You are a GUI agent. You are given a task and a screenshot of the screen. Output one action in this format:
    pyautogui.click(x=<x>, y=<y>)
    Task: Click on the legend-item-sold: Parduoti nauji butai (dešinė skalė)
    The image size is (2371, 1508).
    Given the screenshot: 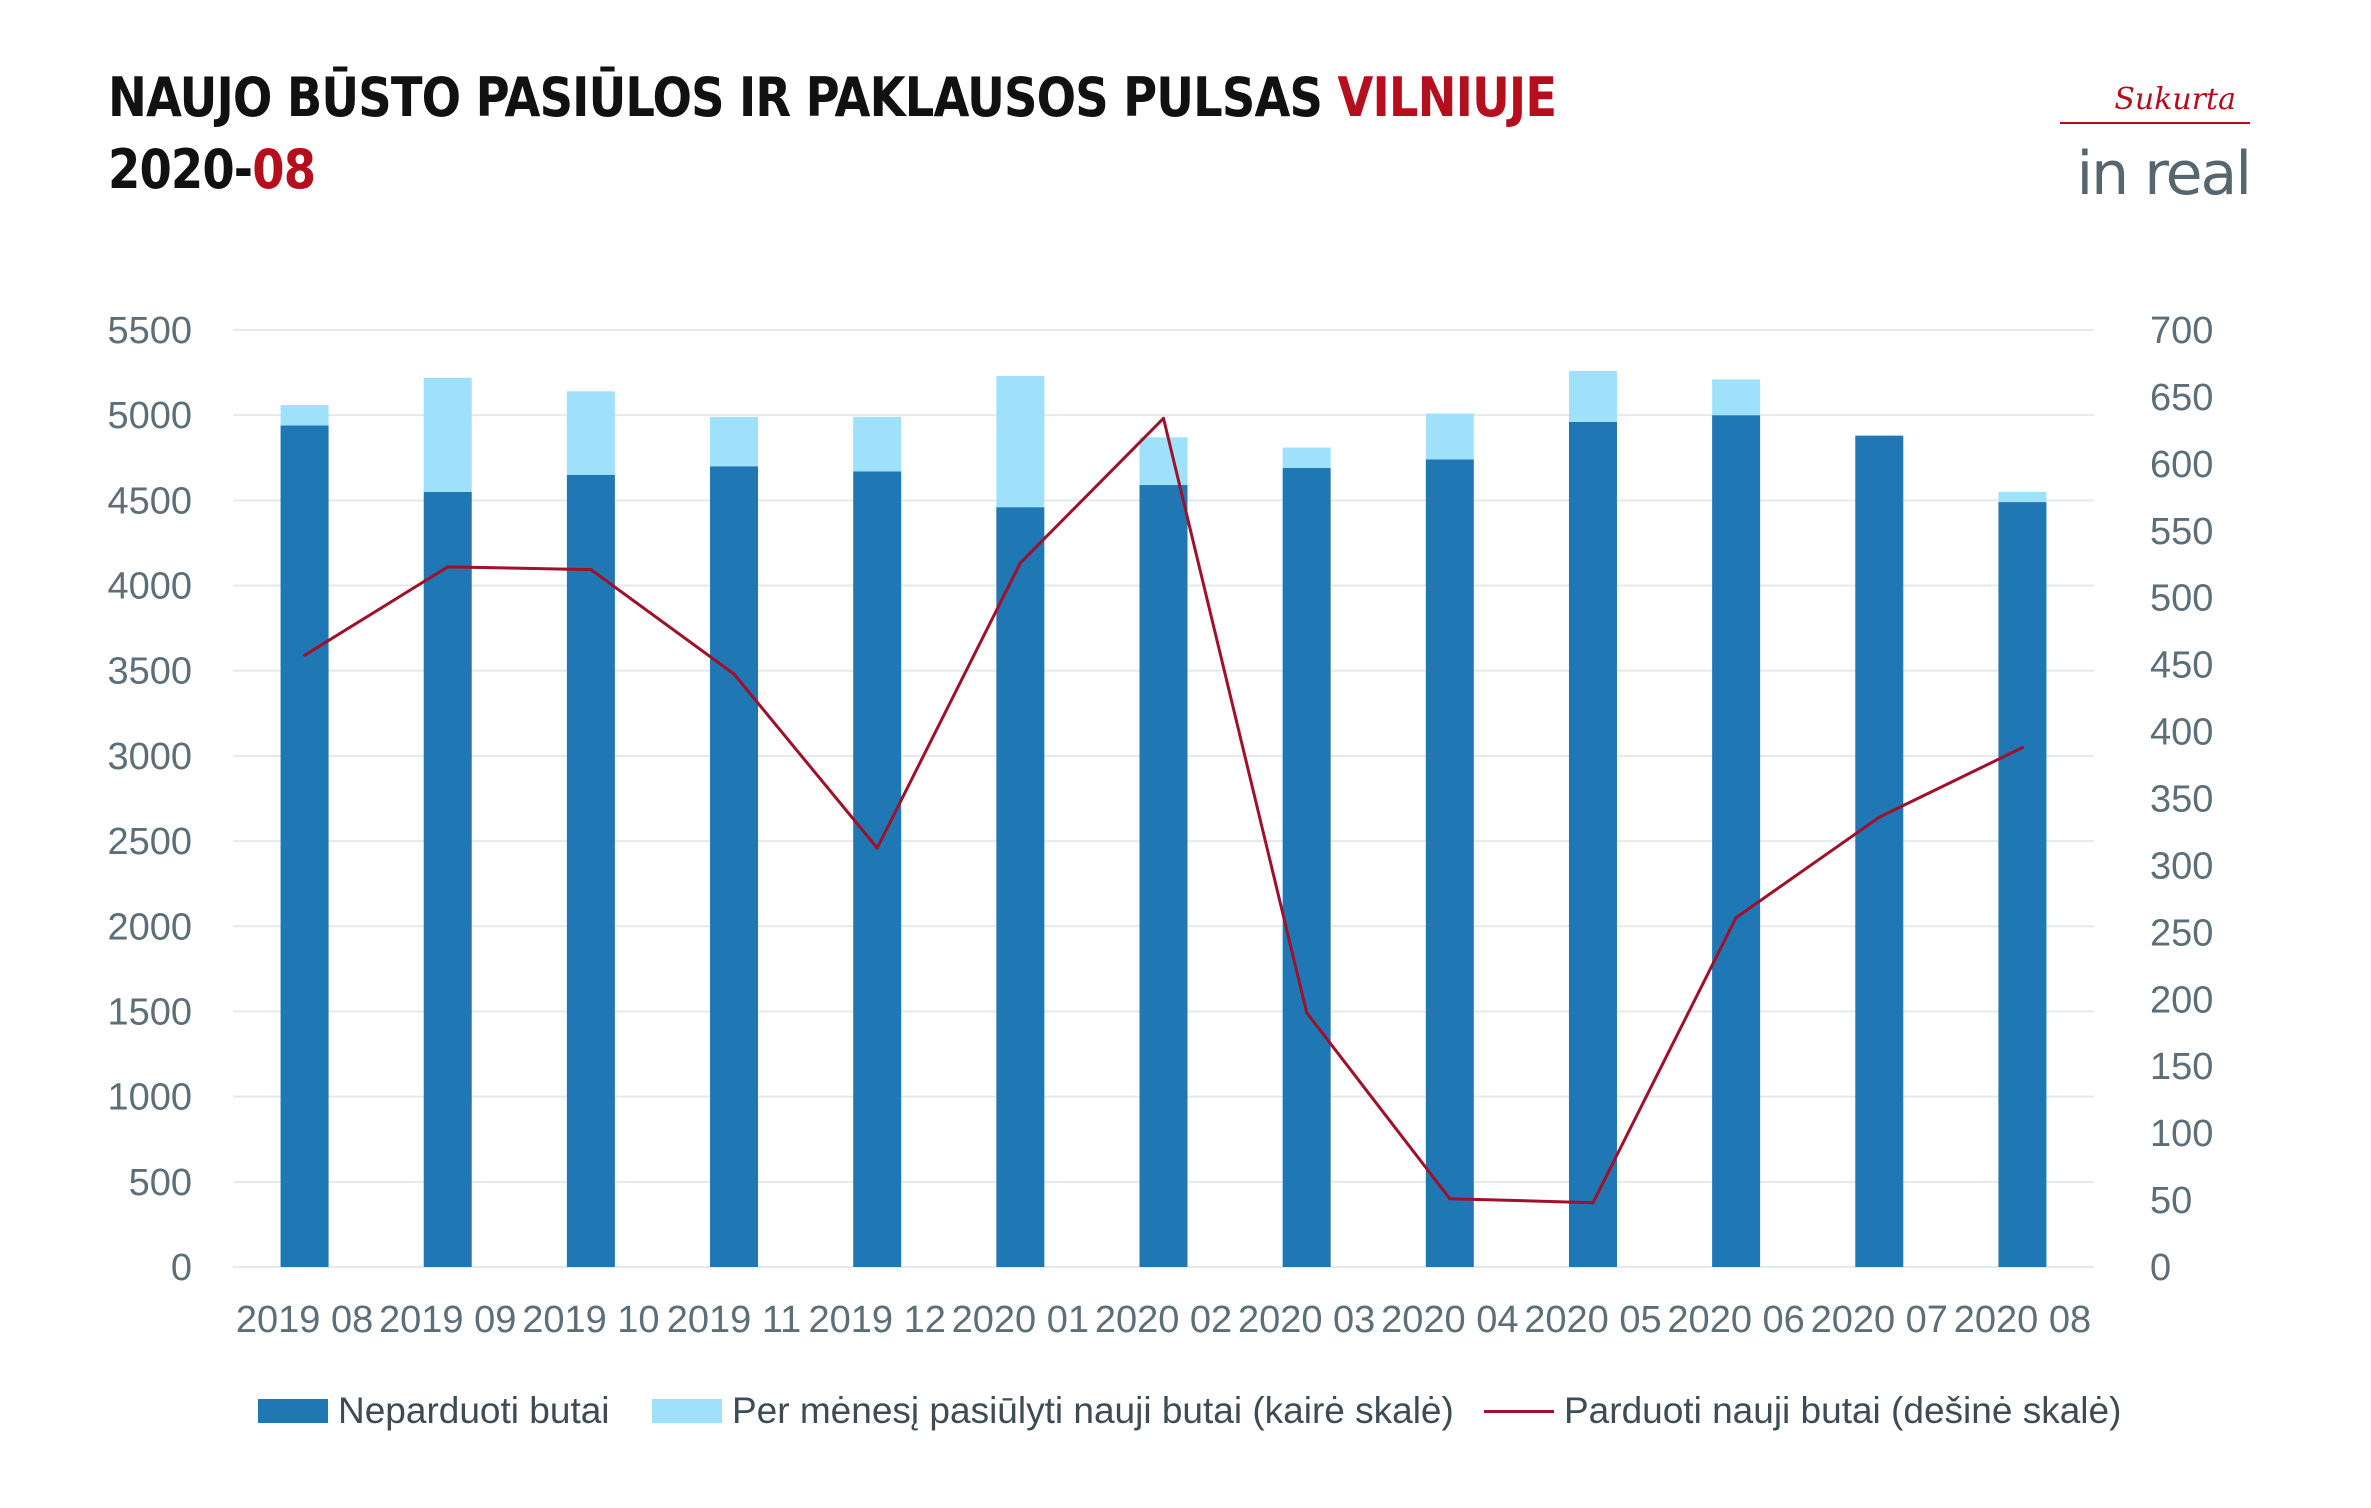 What is the action you would take?
    pyautogui.click(x=1802, y=1411)
    